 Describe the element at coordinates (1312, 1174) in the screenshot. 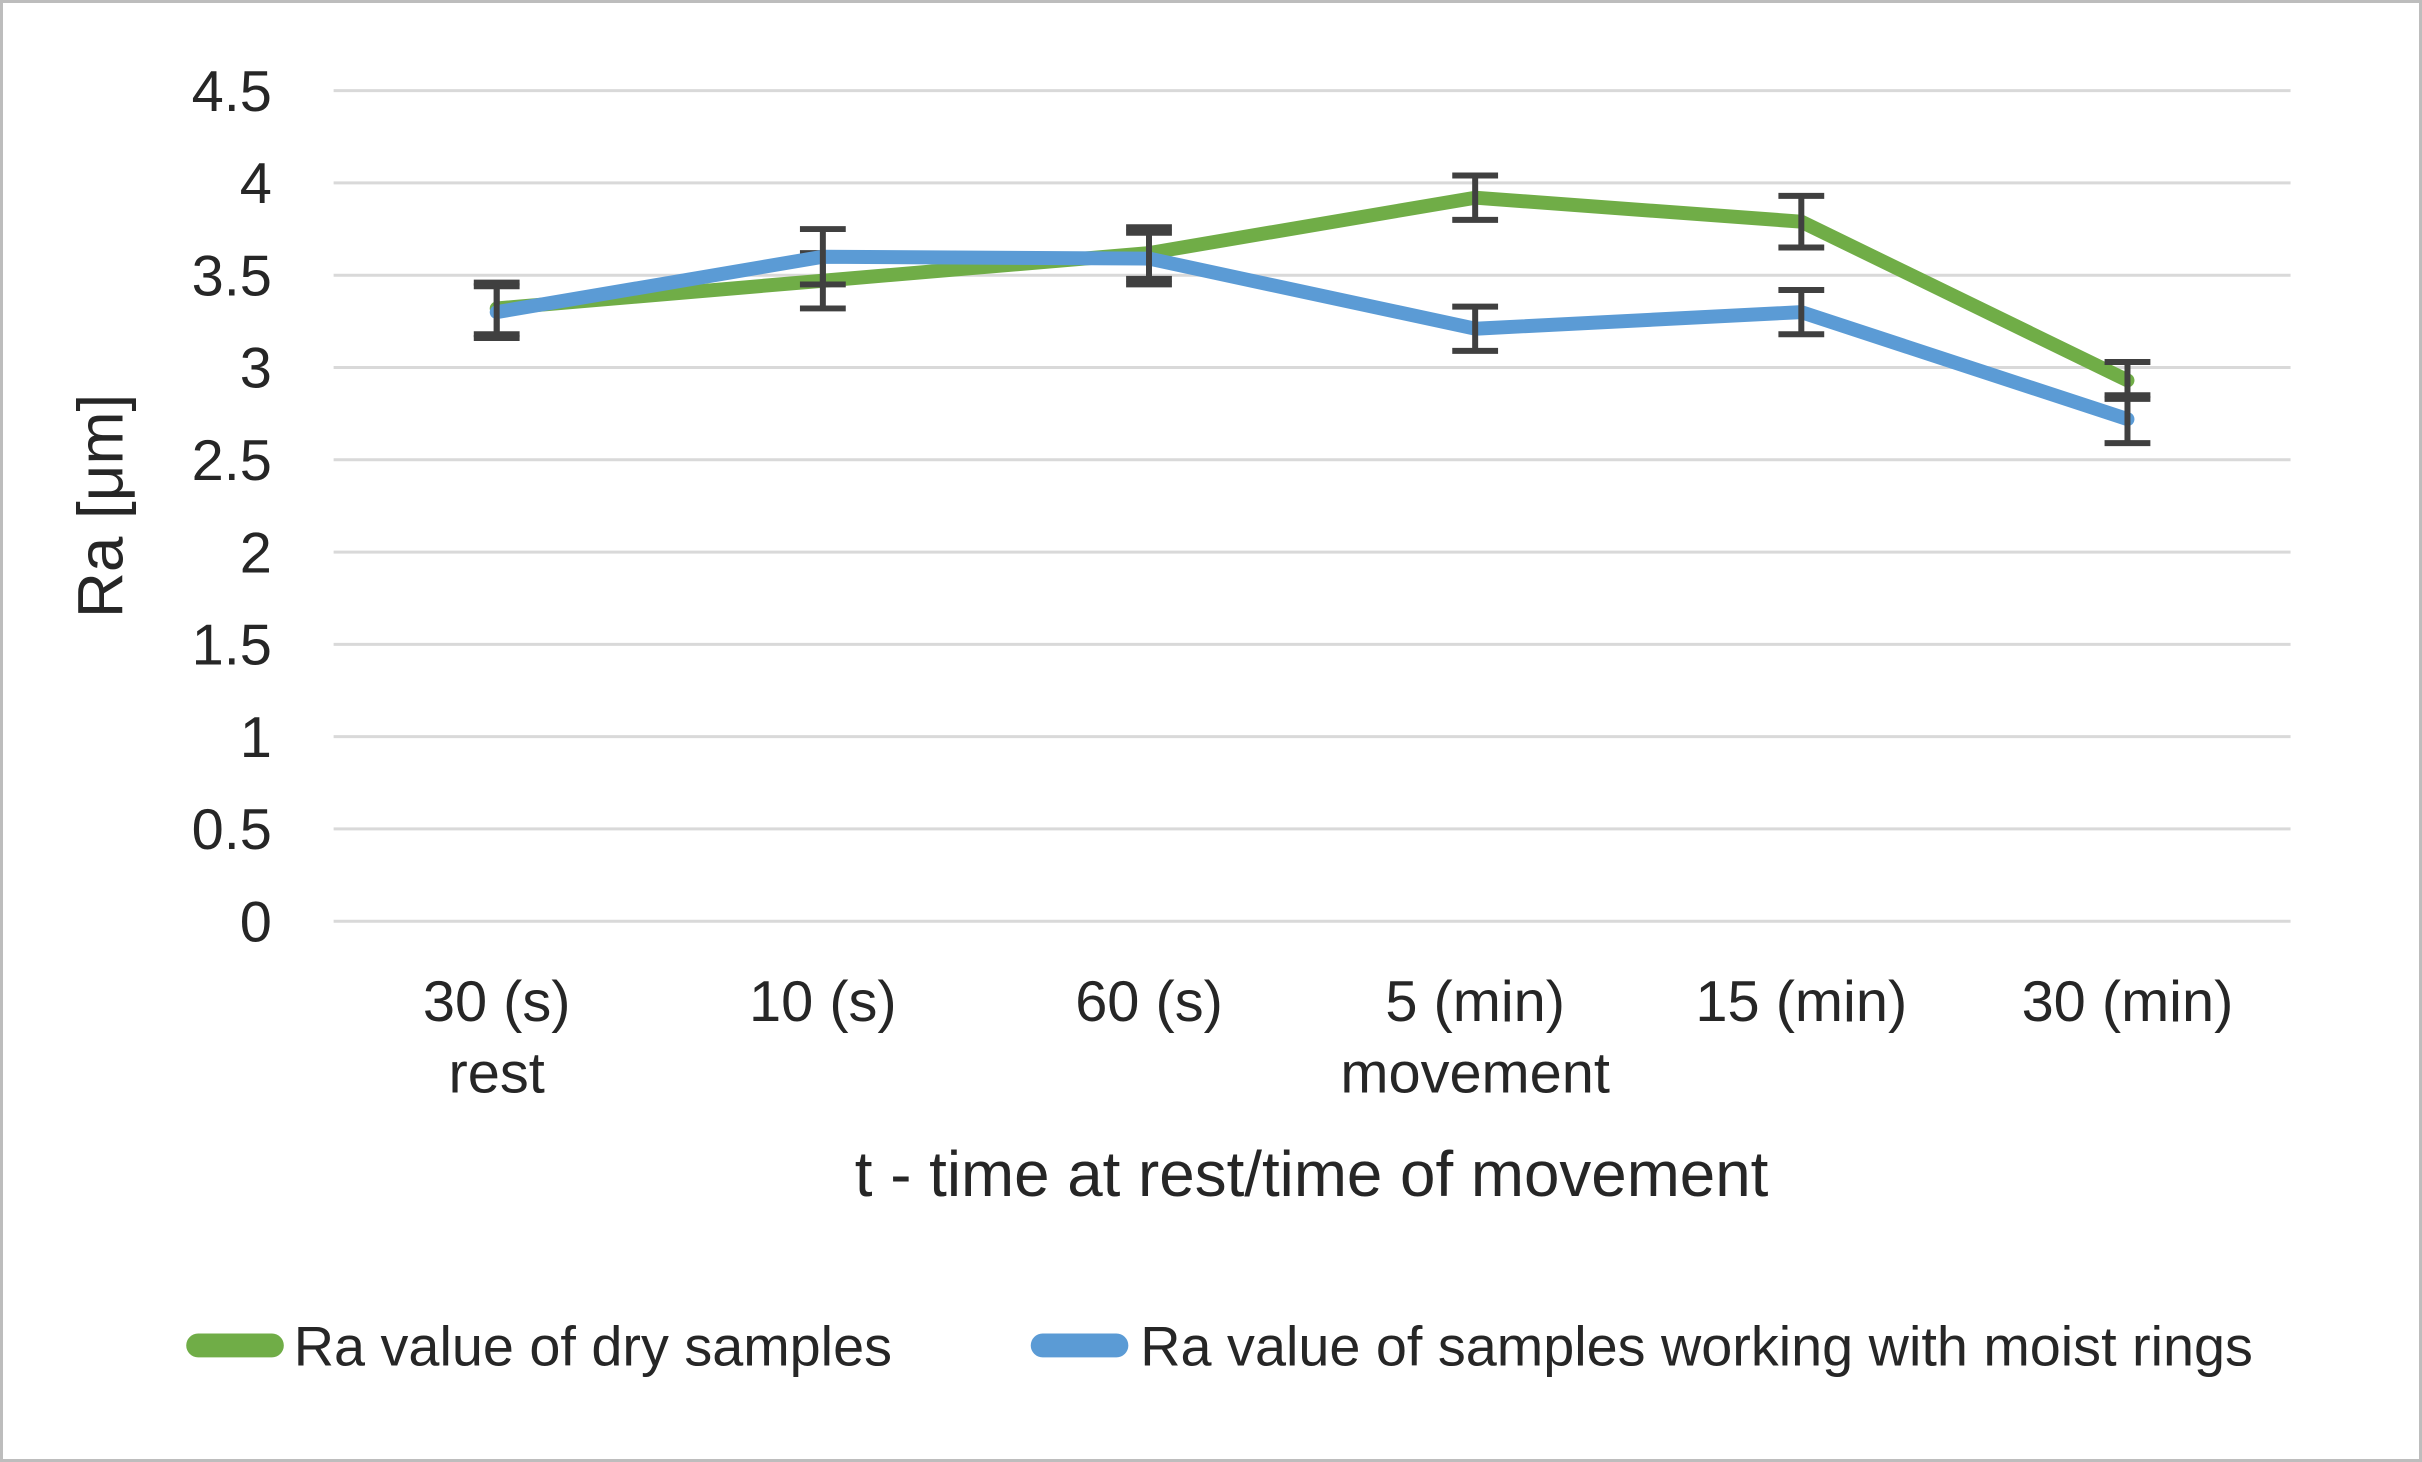

I see `x-axis-title: t - time at rest/time of movement` at that location.